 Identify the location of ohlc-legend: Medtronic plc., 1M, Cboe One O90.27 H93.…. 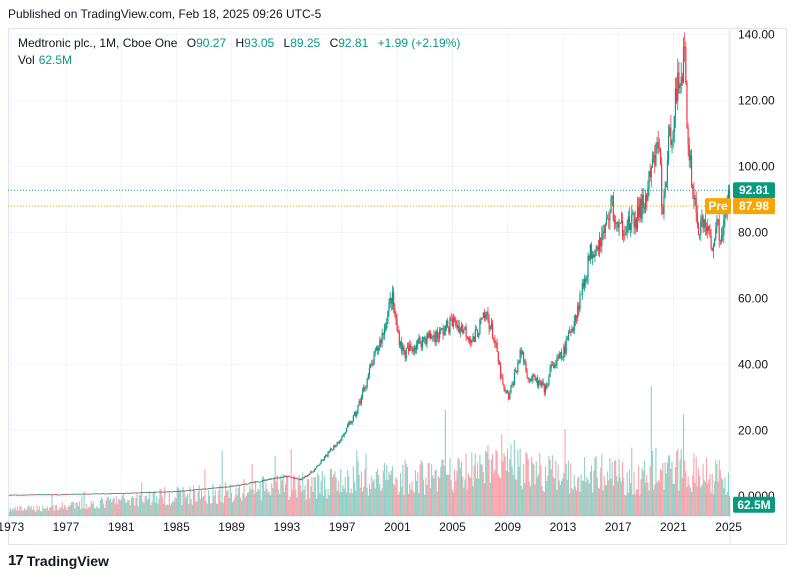
(239, 43).